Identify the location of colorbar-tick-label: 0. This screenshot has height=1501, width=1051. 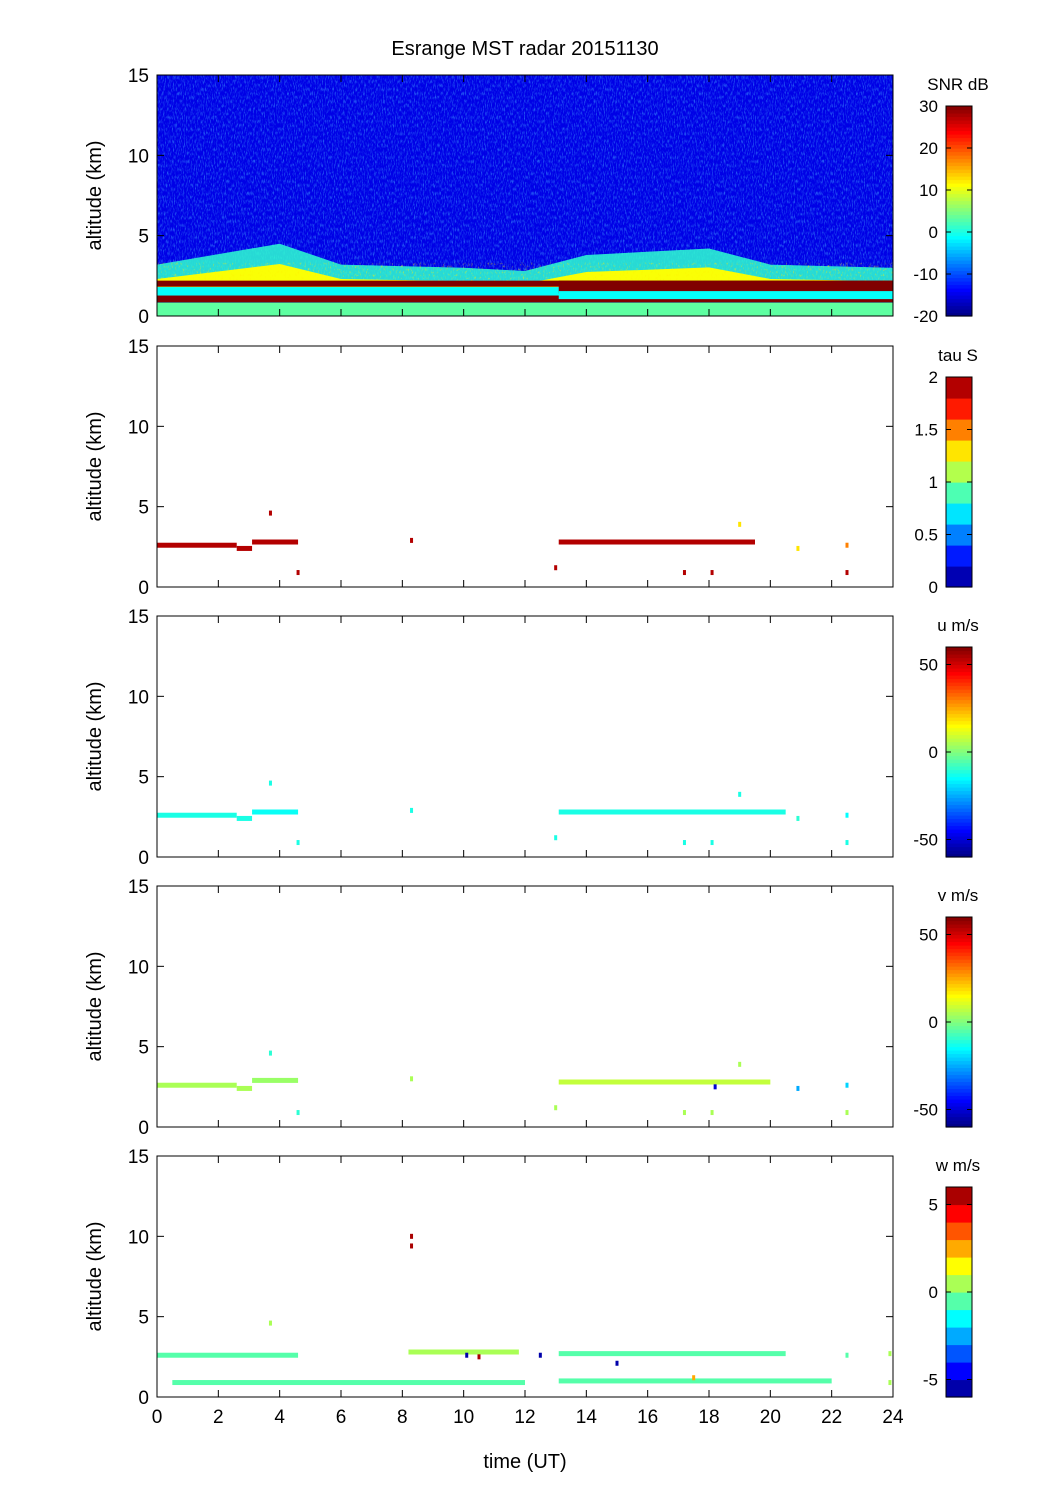
(933, 1022).